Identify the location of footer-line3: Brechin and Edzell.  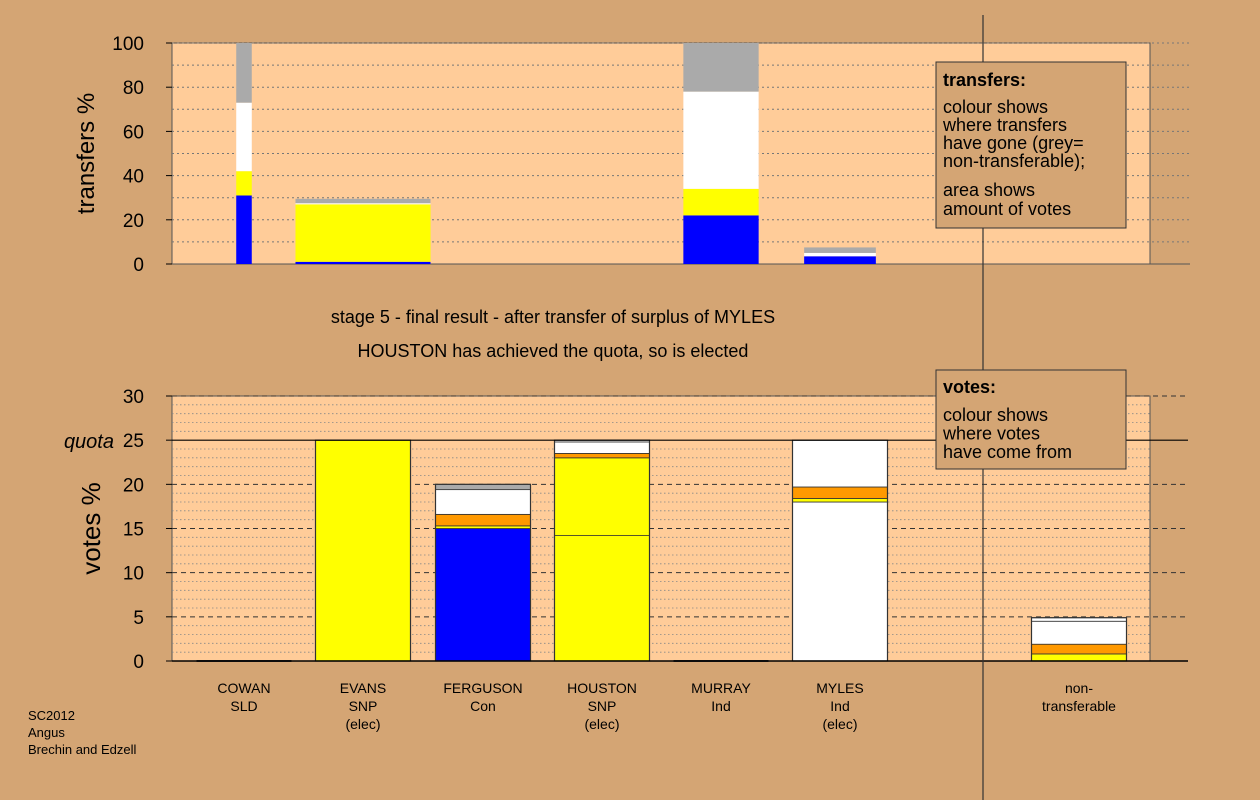
(82, 749).